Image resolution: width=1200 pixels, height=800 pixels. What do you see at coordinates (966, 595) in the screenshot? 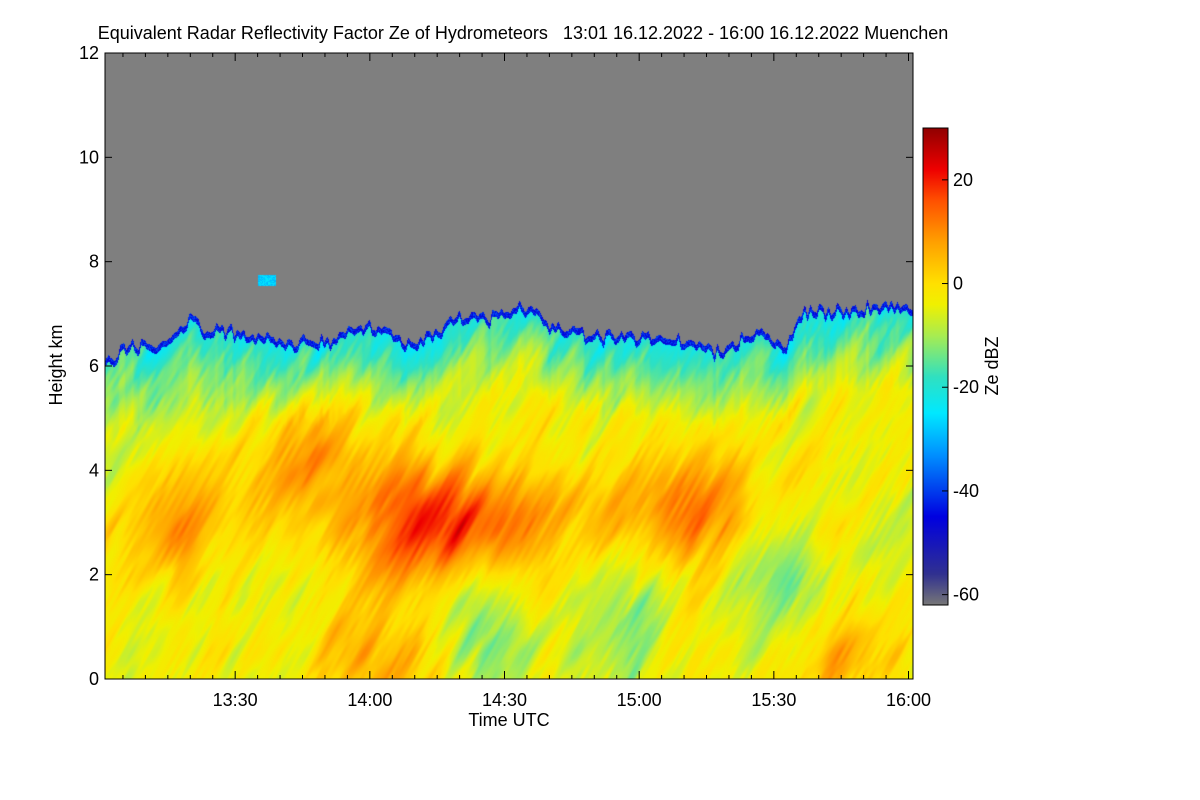
I see `colorbar-tick-label: -60` at bounding box center [966, 595].